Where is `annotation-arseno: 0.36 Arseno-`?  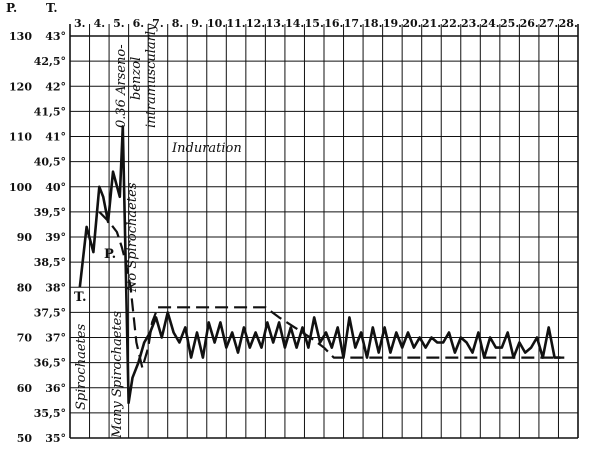
annotation-arseno: 0.36 Arseno- is located at coordinates (121, 86).